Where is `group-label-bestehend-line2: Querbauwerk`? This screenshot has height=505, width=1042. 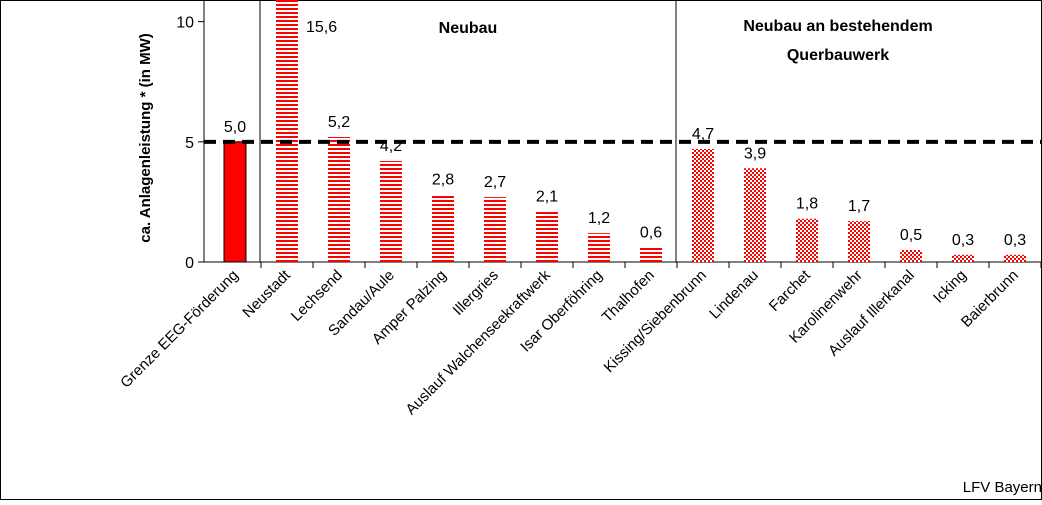
group-label-bestehend-line2: Querbauwerk is located at coordinates (838, 55).